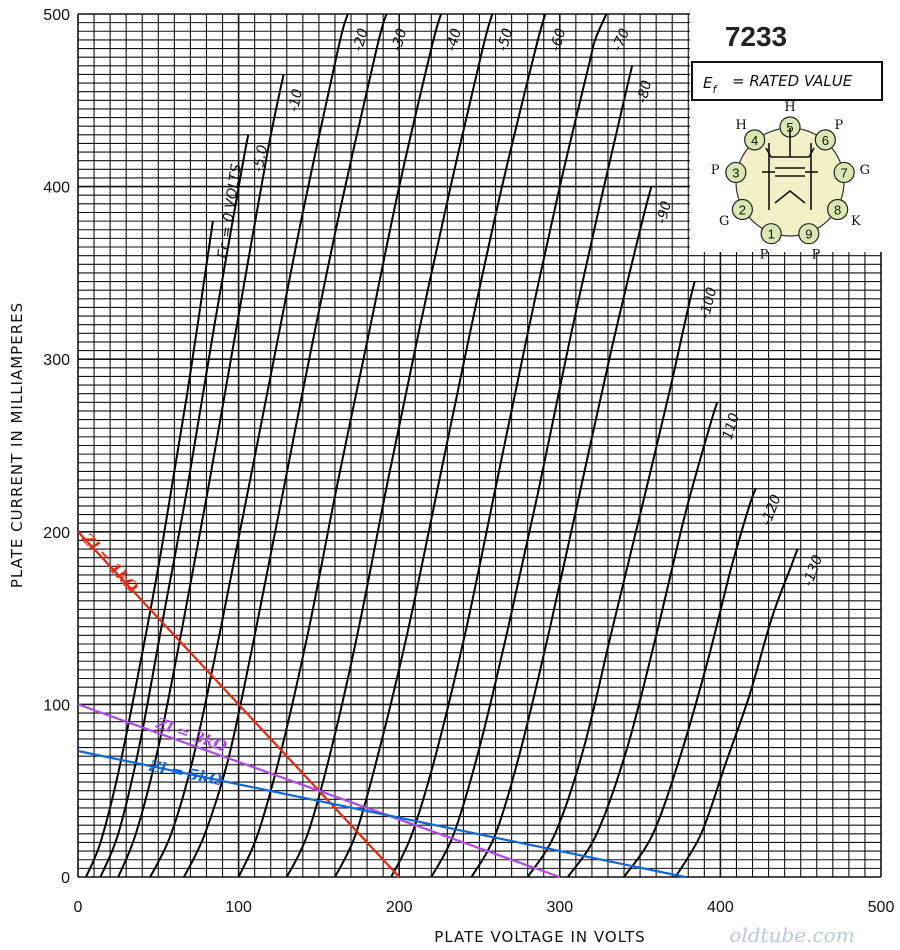 This screenshot has width=900, height=950. I want to click on watermark: oldtube.com, so click(791, 935).